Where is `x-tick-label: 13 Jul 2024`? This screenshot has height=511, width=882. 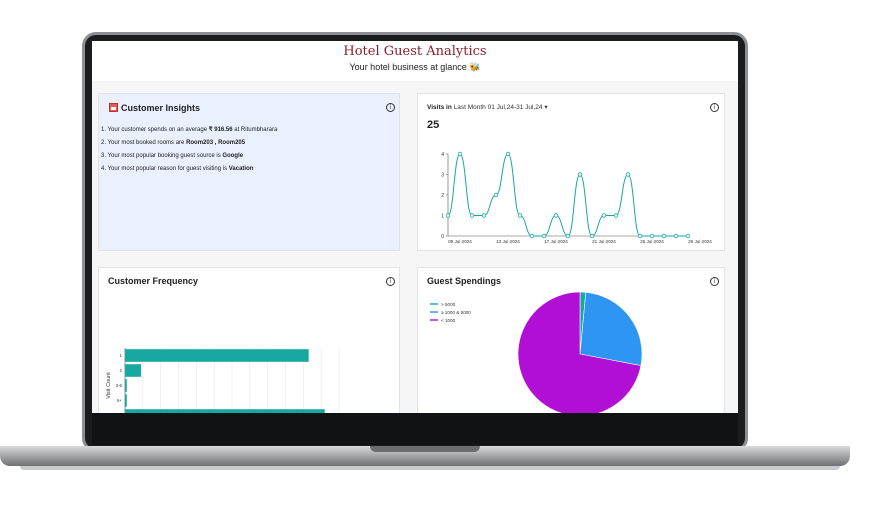 x-tick-label: 13 Jul 2024 is located at coordinates (508, 241).